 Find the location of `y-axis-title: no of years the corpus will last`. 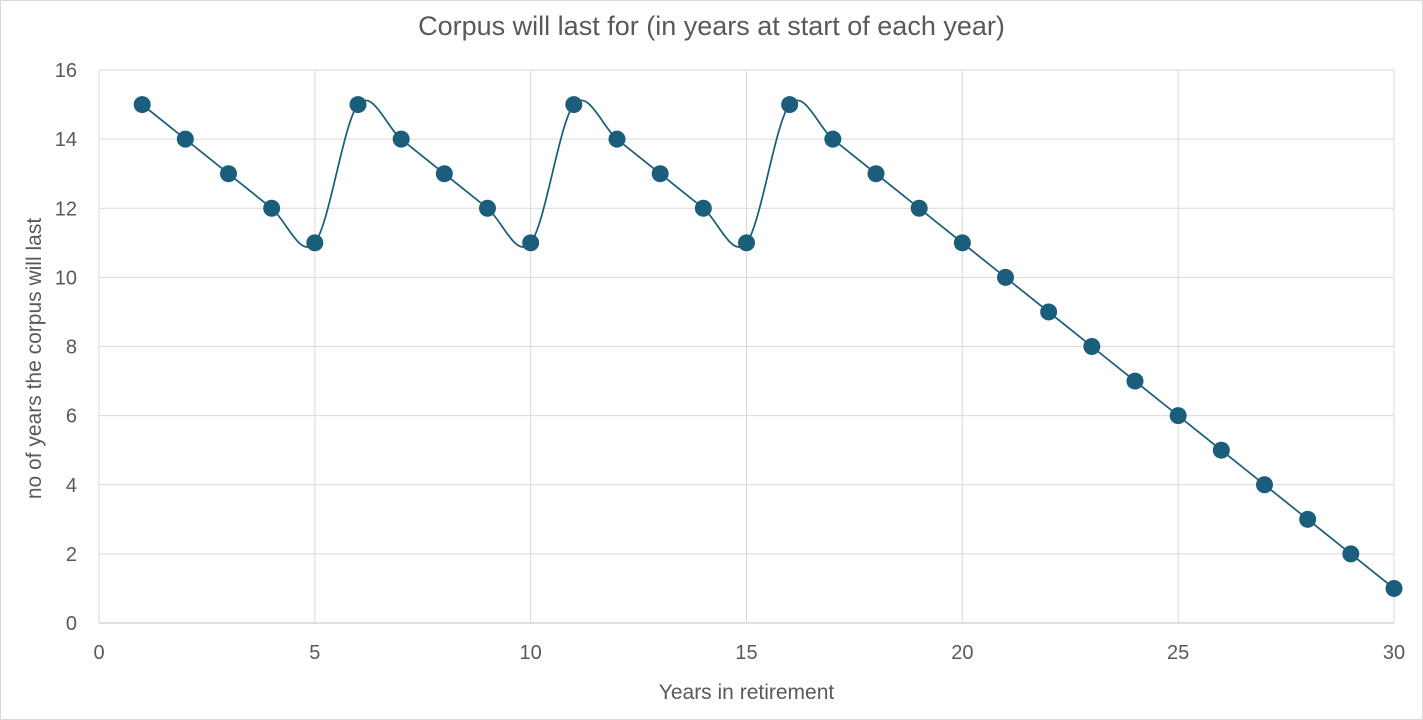

y-axis-title: no of years the corpus will last is located at coordinates (34, 358).